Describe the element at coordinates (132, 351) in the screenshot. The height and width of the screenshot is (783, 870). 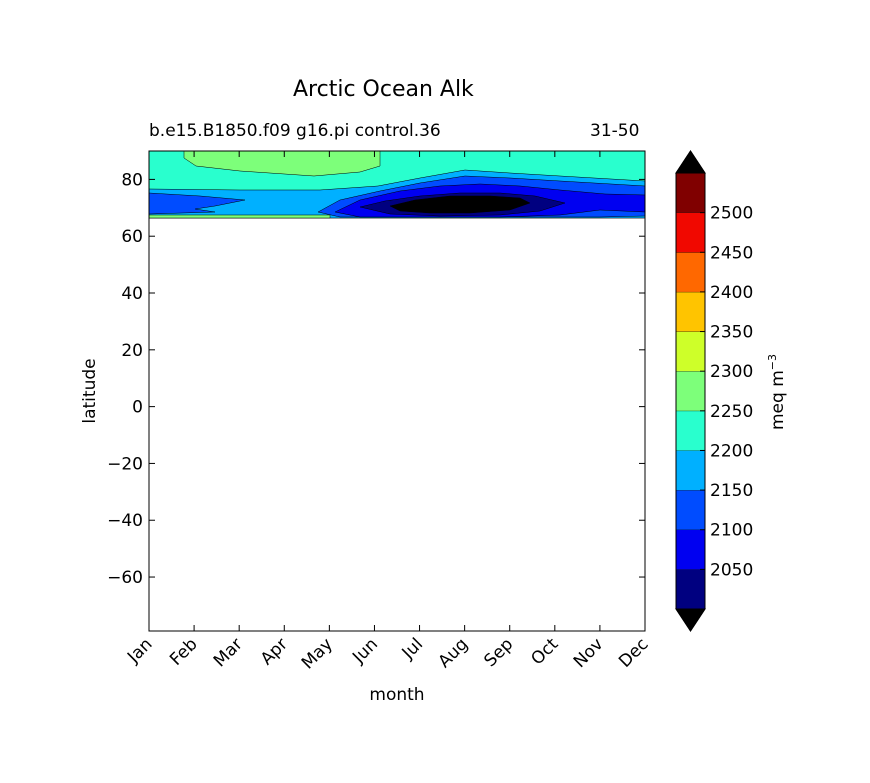
I see `y-tick-label: 20` at that location.